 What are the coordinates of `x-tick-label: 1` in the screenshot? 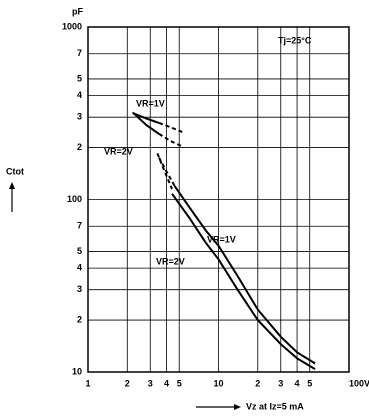 It's located at (87, 383).